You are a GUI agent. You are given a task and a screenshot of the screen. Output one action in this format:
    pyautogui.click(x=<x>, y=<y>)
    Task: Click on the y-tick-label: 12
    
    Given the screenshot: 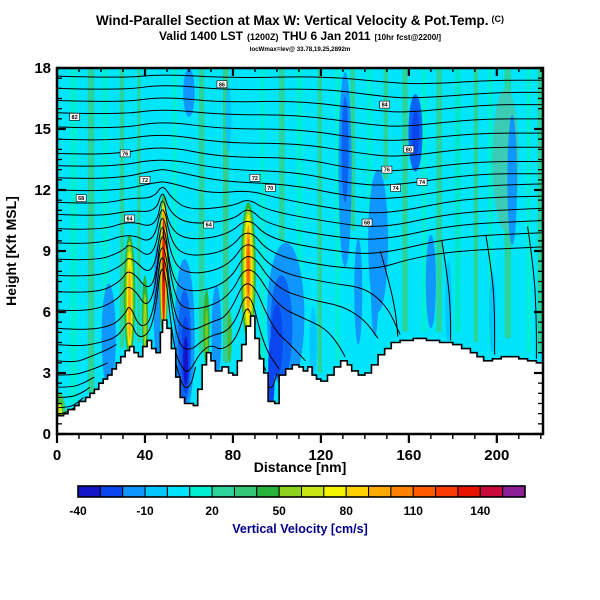 What is the action you would take?
    pyautogui.click(x=42, y=190)
    